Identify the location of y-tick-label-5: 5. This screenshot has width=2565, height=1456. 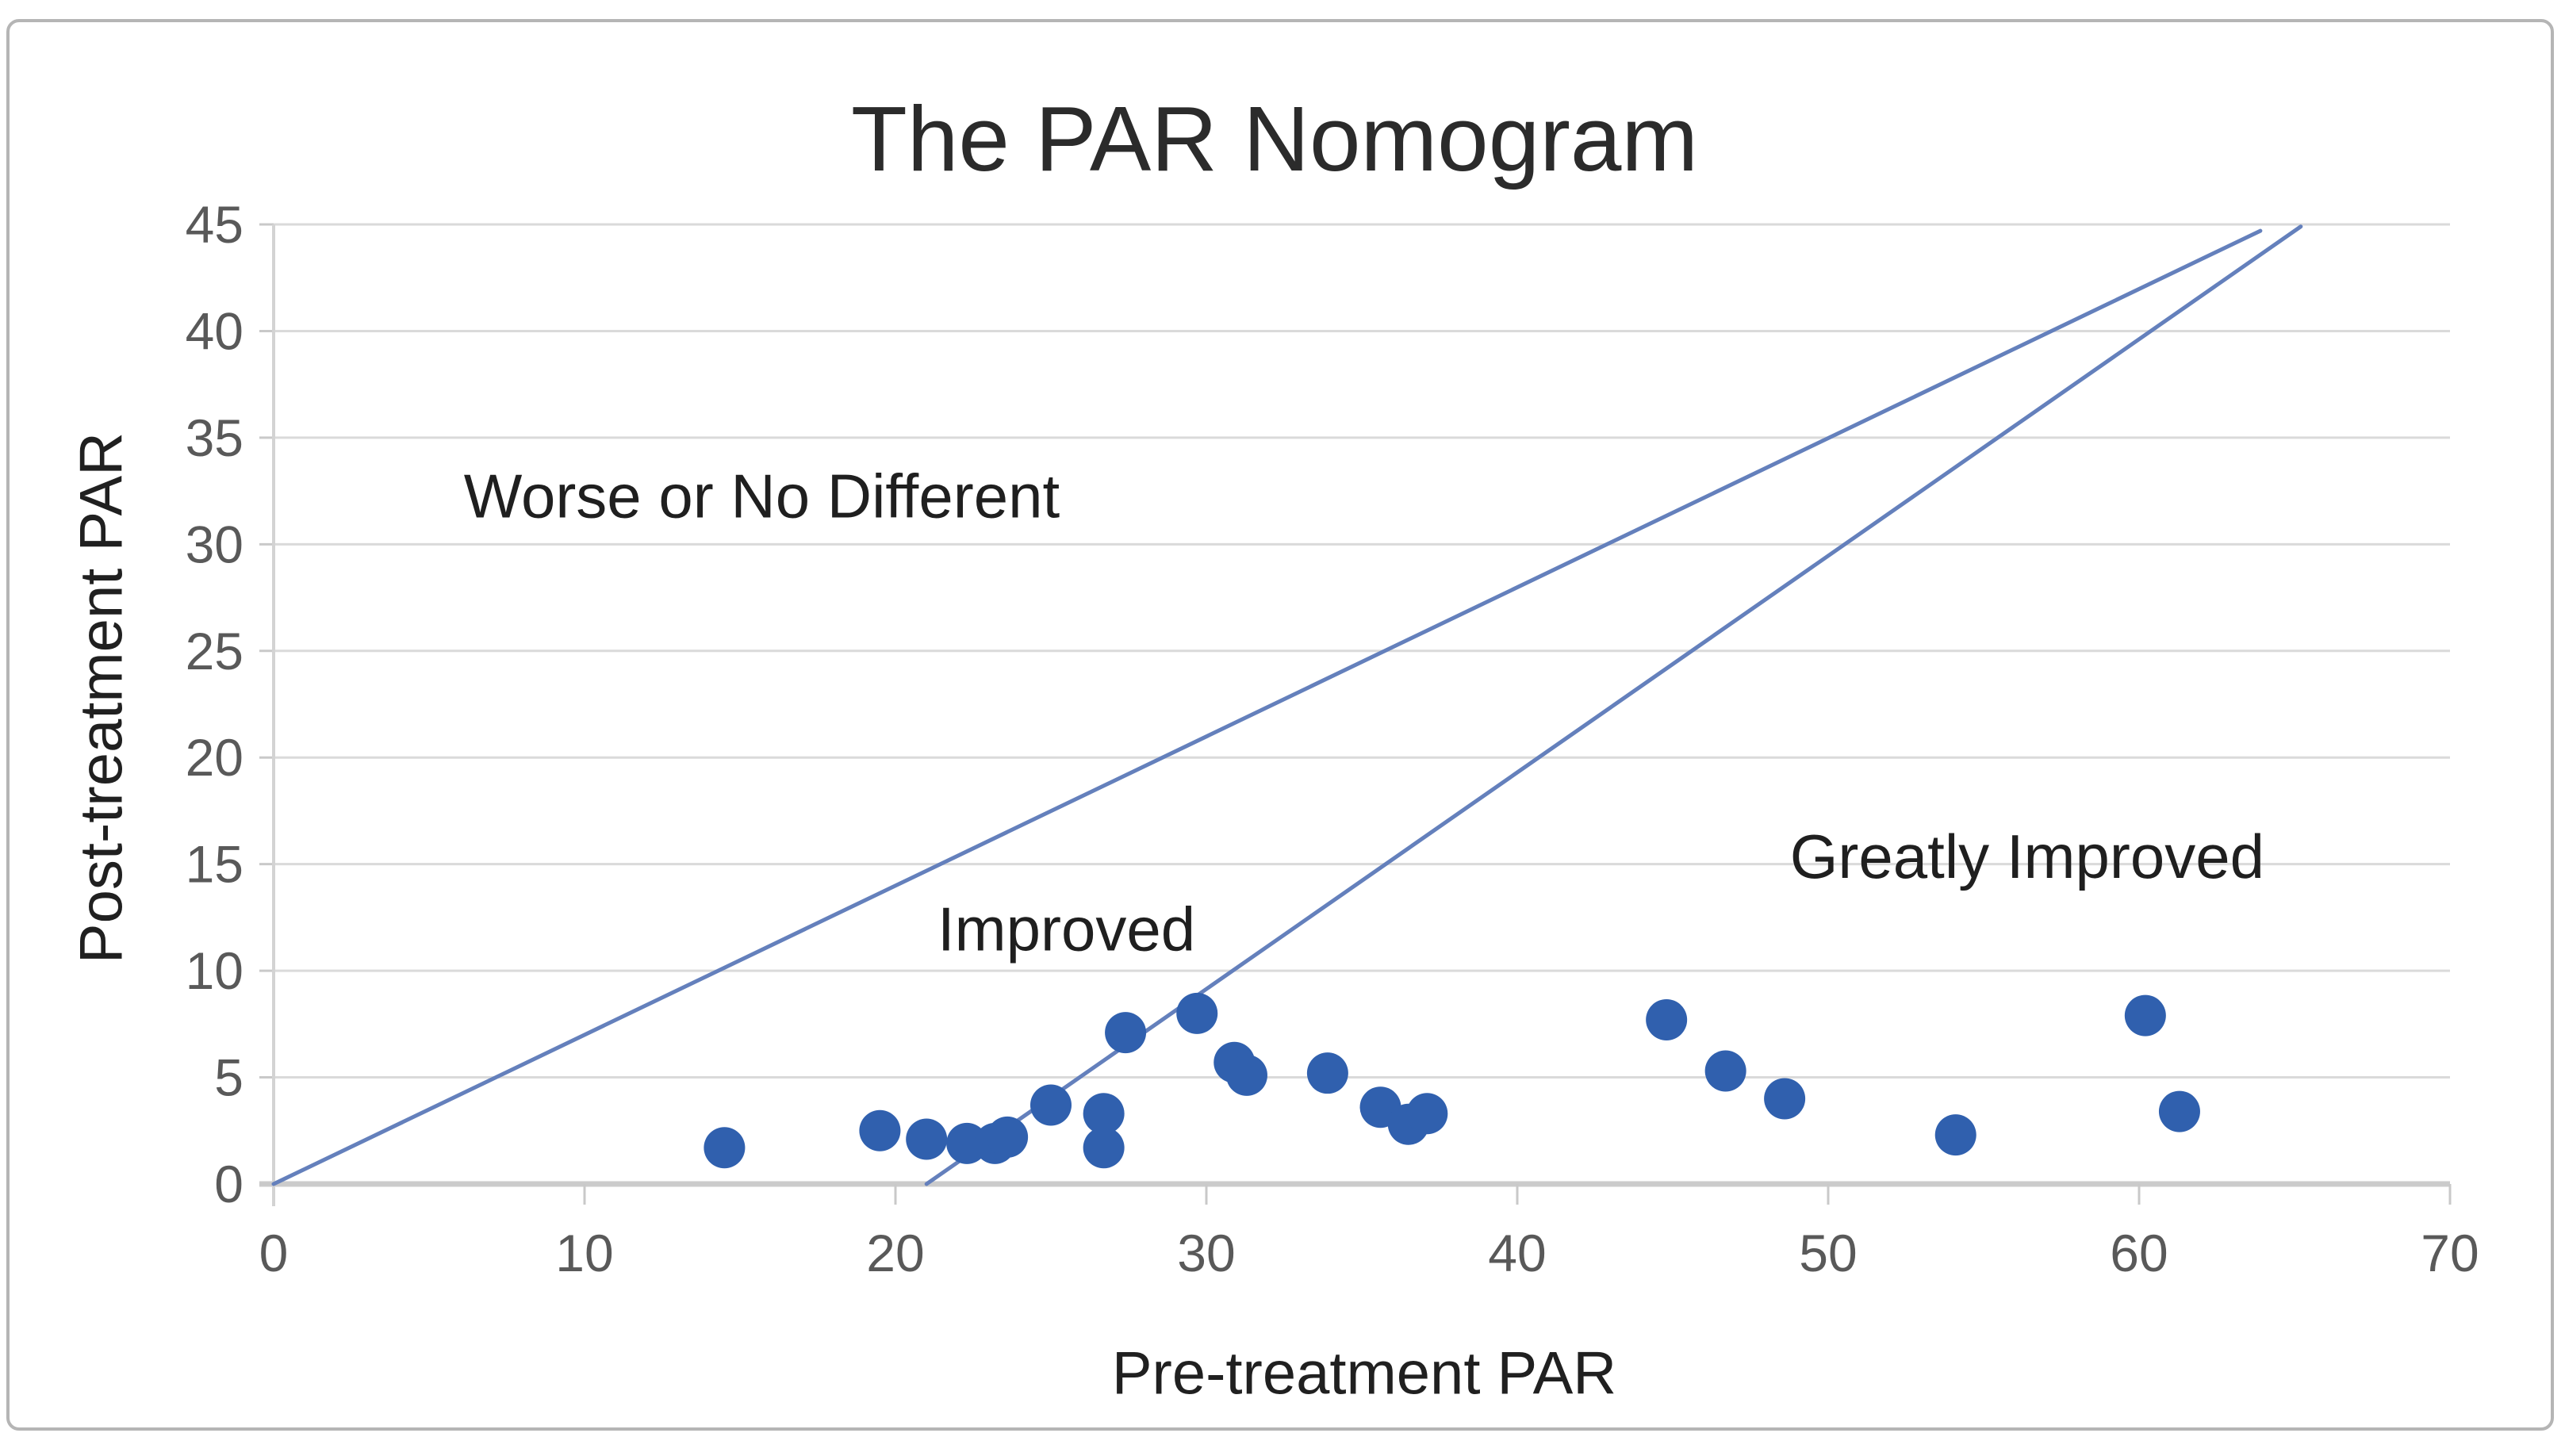
(228, 1077).